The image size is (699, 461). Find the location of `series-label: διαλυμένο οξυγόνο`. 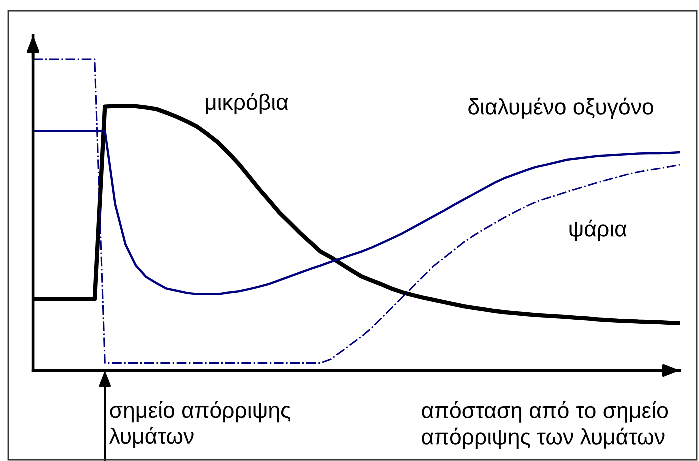

series-label: διαλυμένο οξυγόνο is located at coordinates (561, 109).